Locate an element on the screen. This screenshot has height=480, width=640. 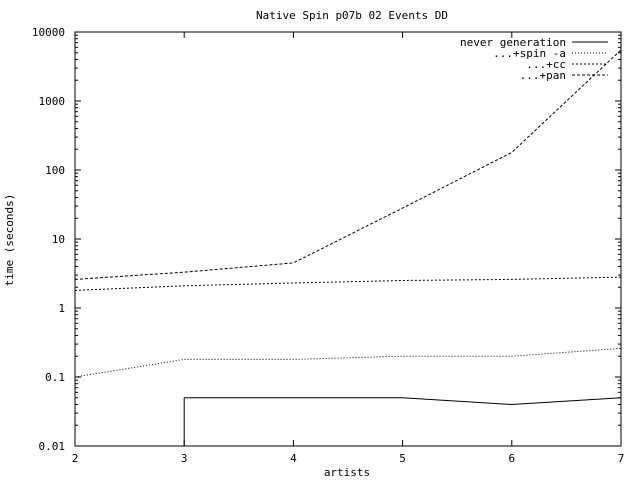
legend-label: ...+pan is located at coordinates (543, 75).